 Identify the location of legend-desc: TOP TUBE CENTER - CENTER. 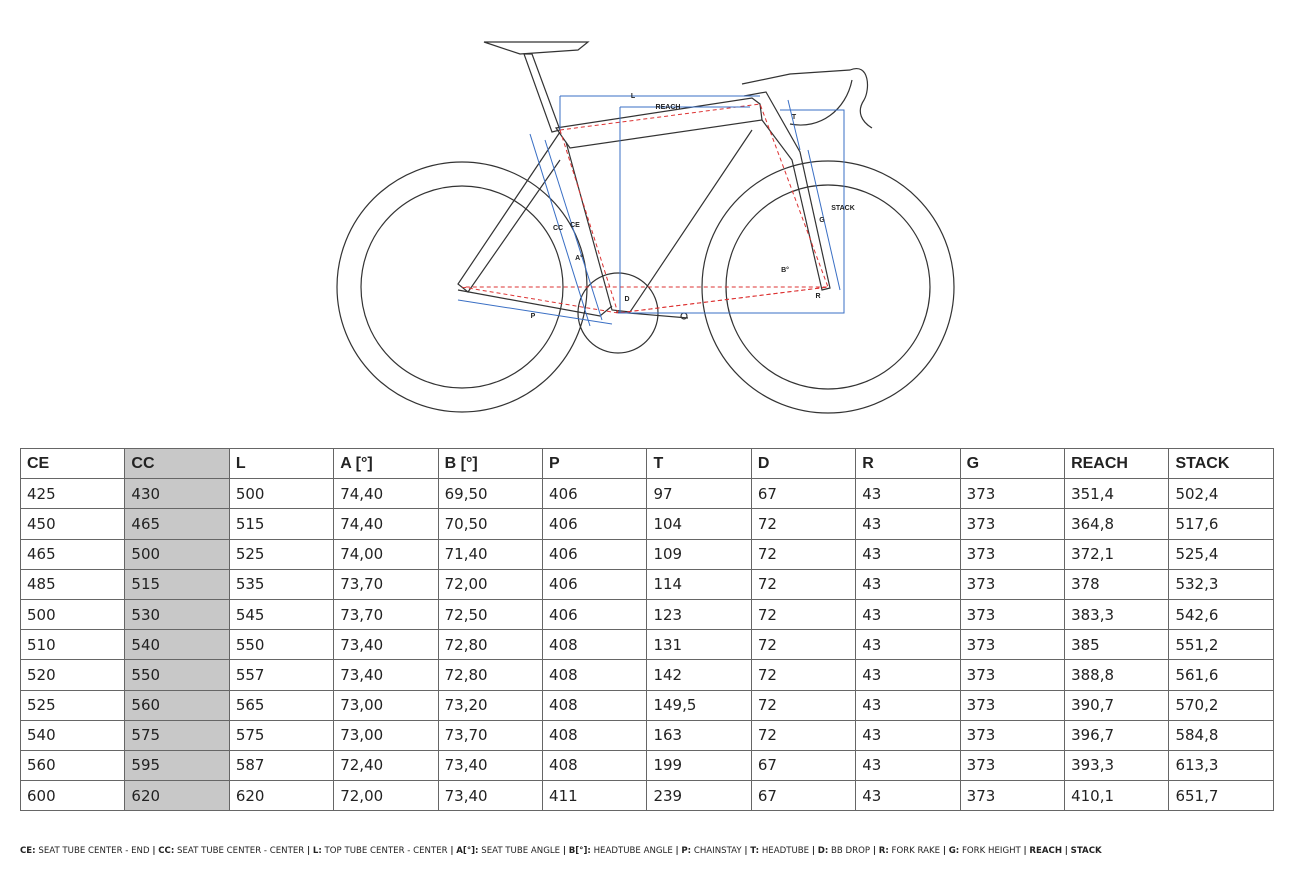
(386, 851).